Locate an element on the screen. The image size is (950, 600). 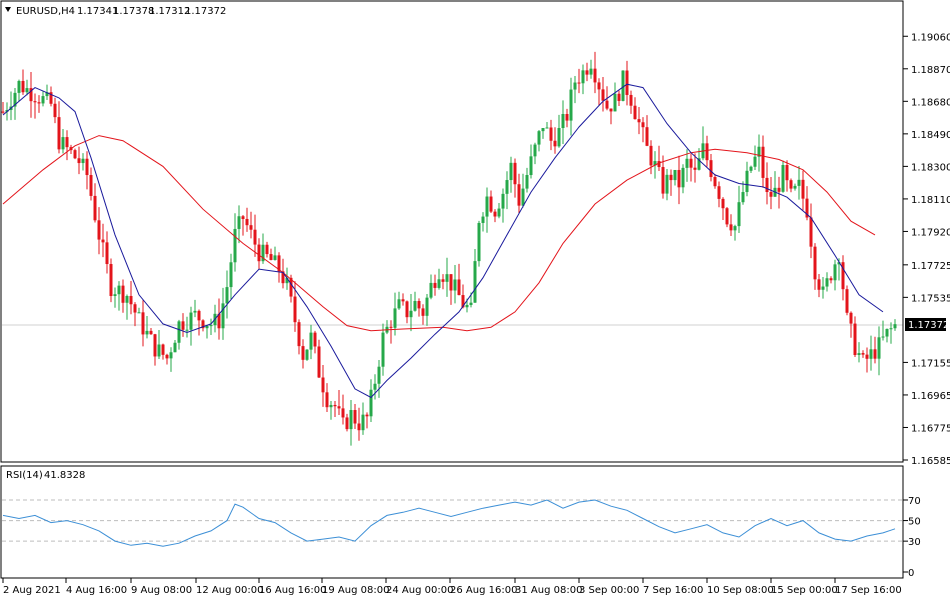
rsi-line is located at coordinates (449, 523).